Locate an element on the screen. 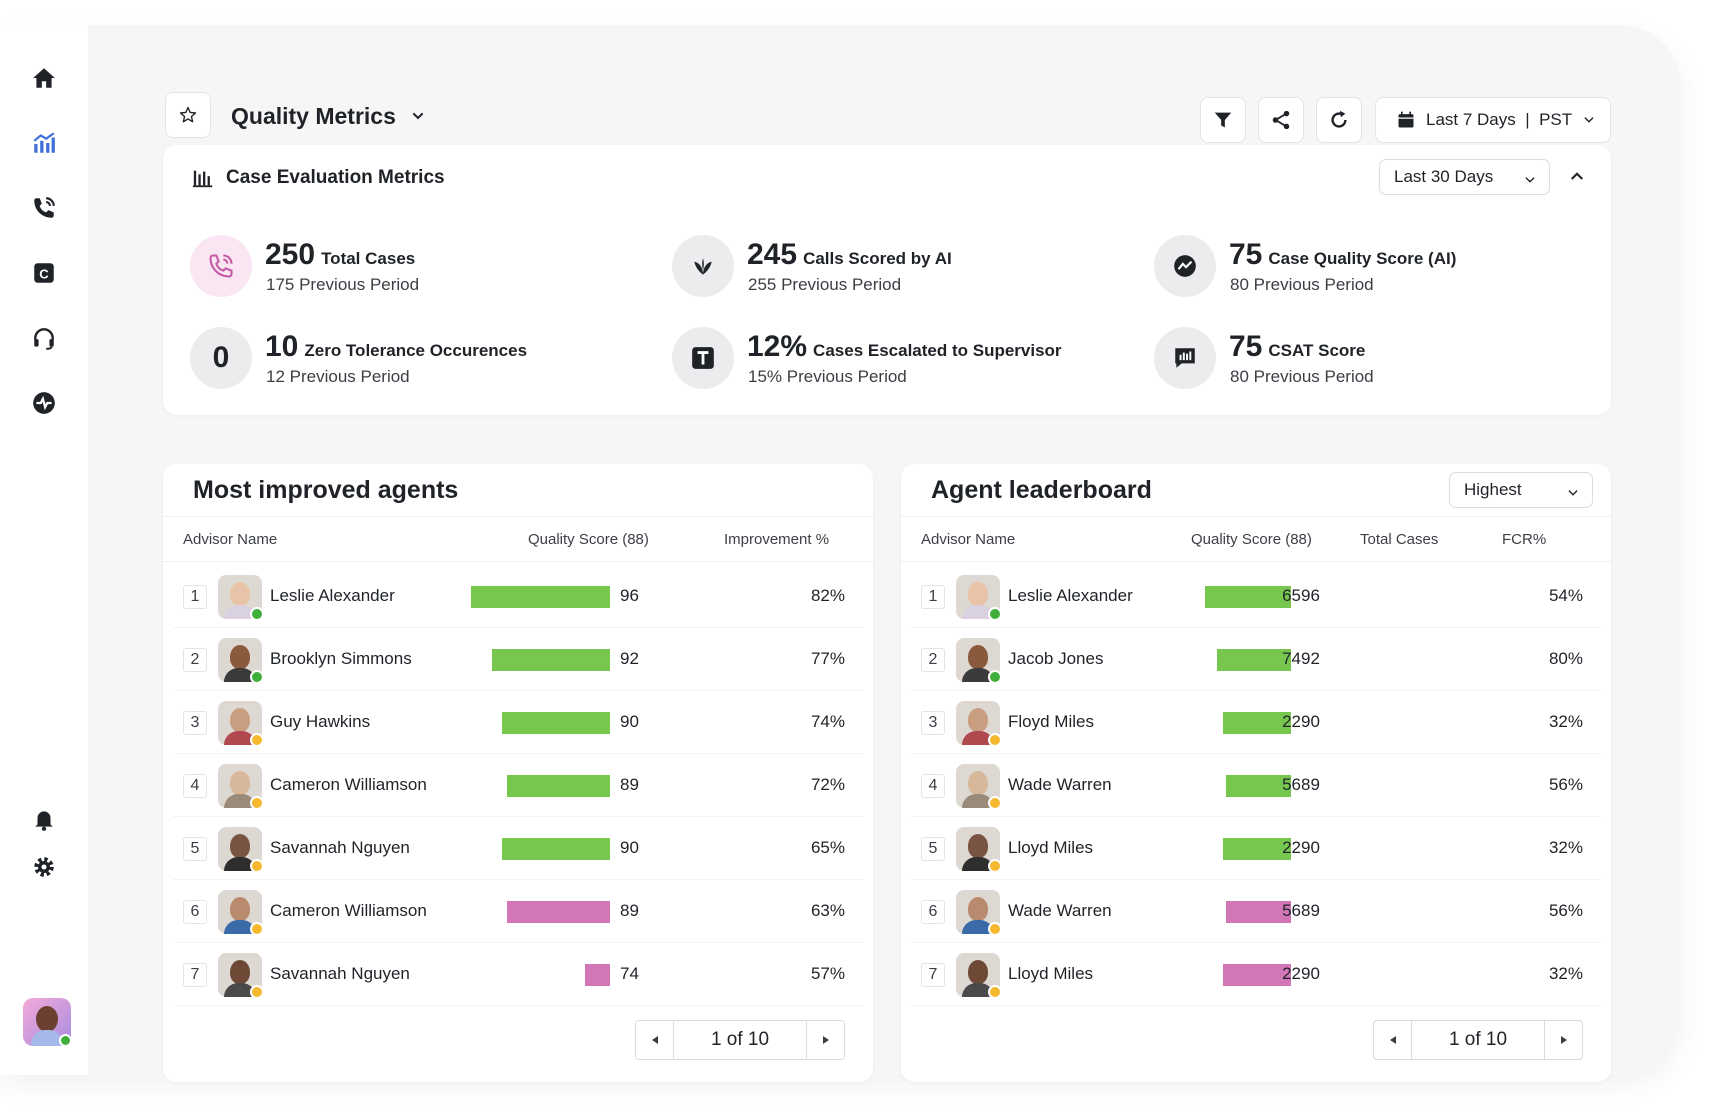 Image resolution: width=1714 pixels, height=1112 pixels. fcr-value: 54% is located at coordinates (1565, 595).